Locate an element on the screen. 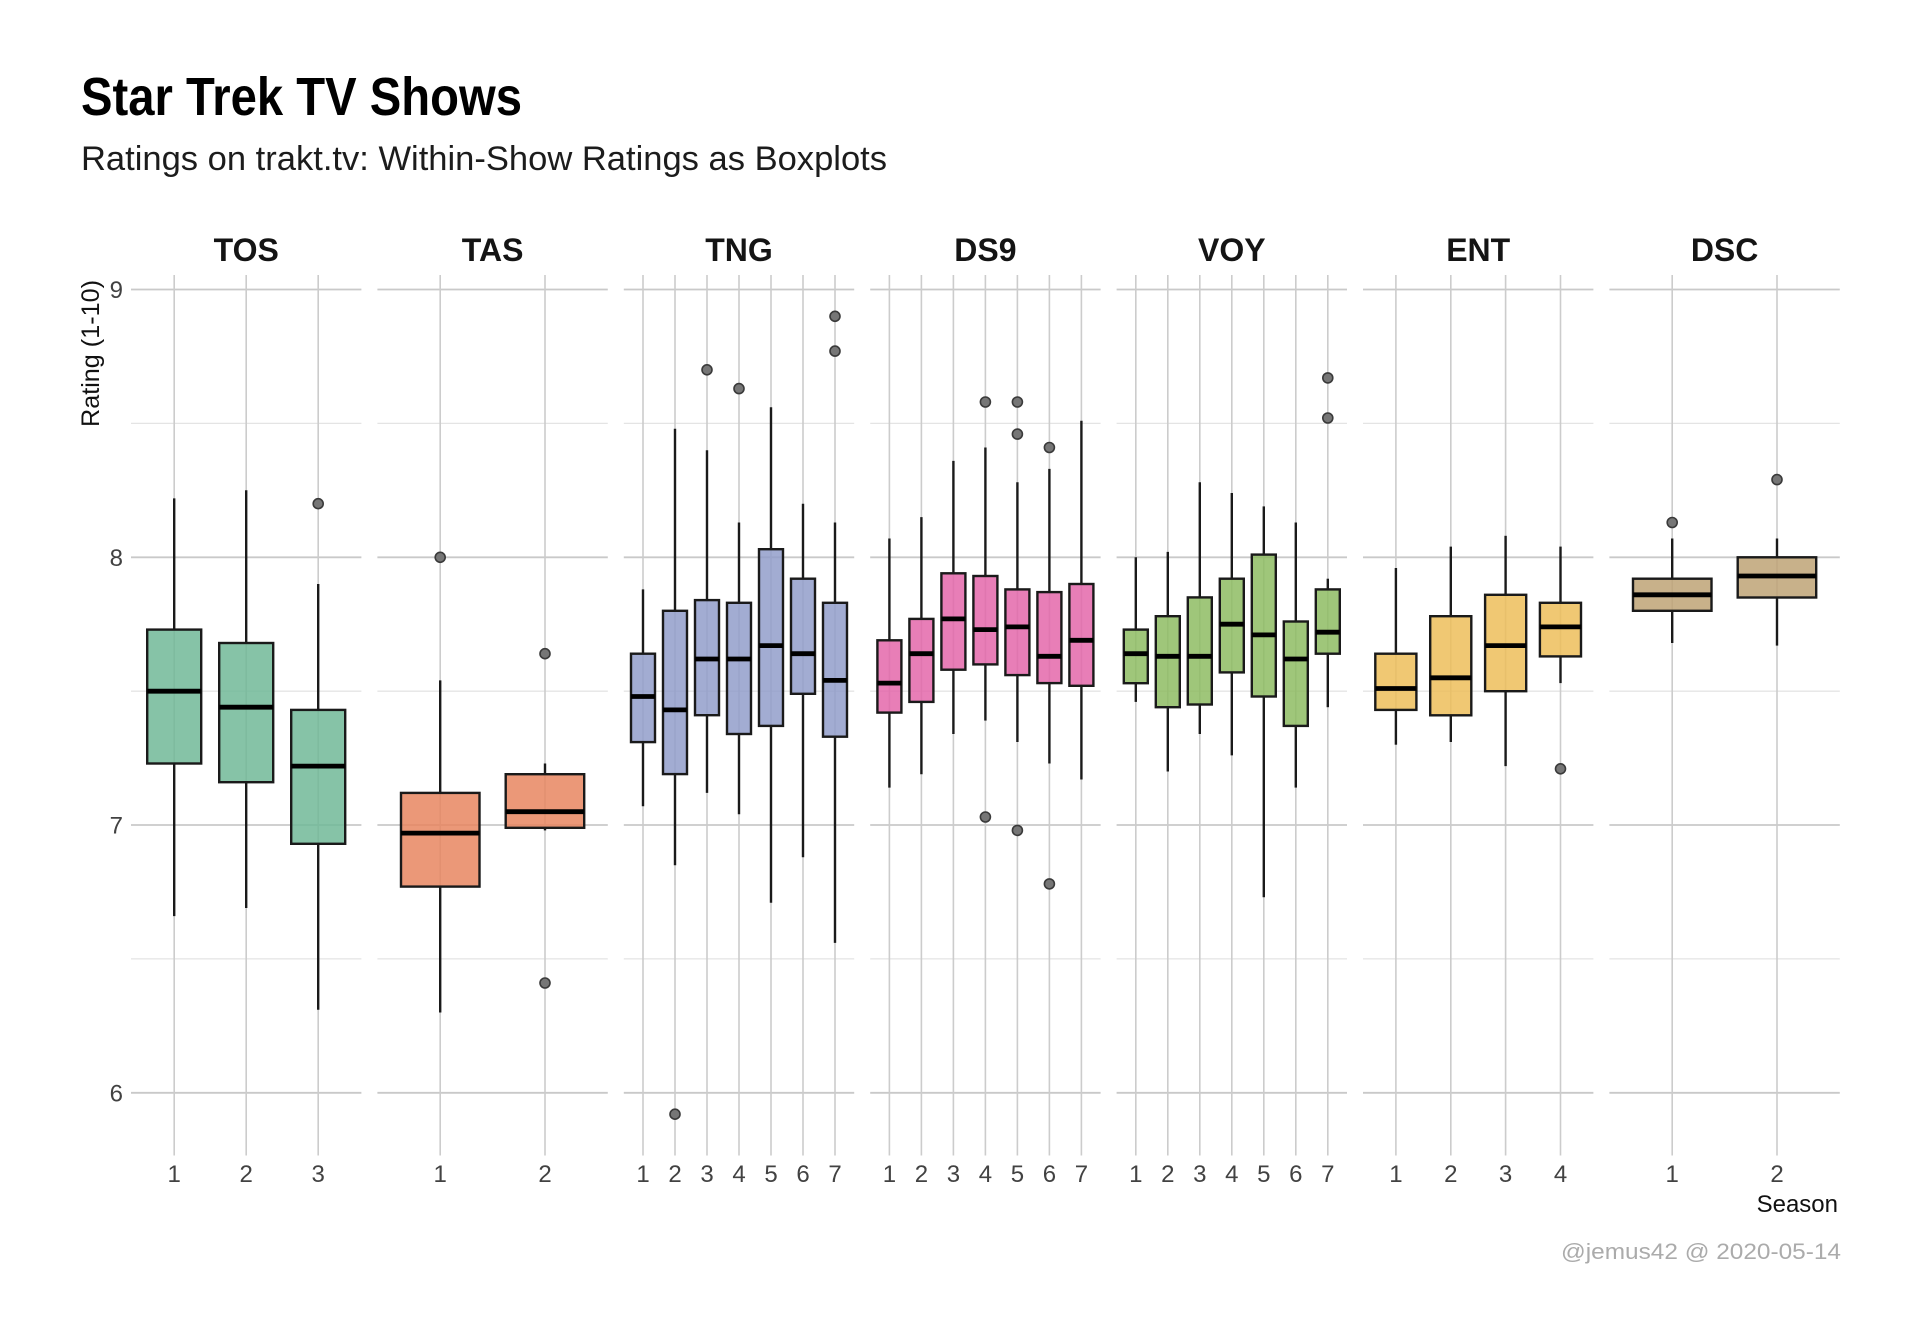 The height and width of the screenshot is (1344, 1920). svg-text: Rating (1-10) is located at coordinates (91, 353).